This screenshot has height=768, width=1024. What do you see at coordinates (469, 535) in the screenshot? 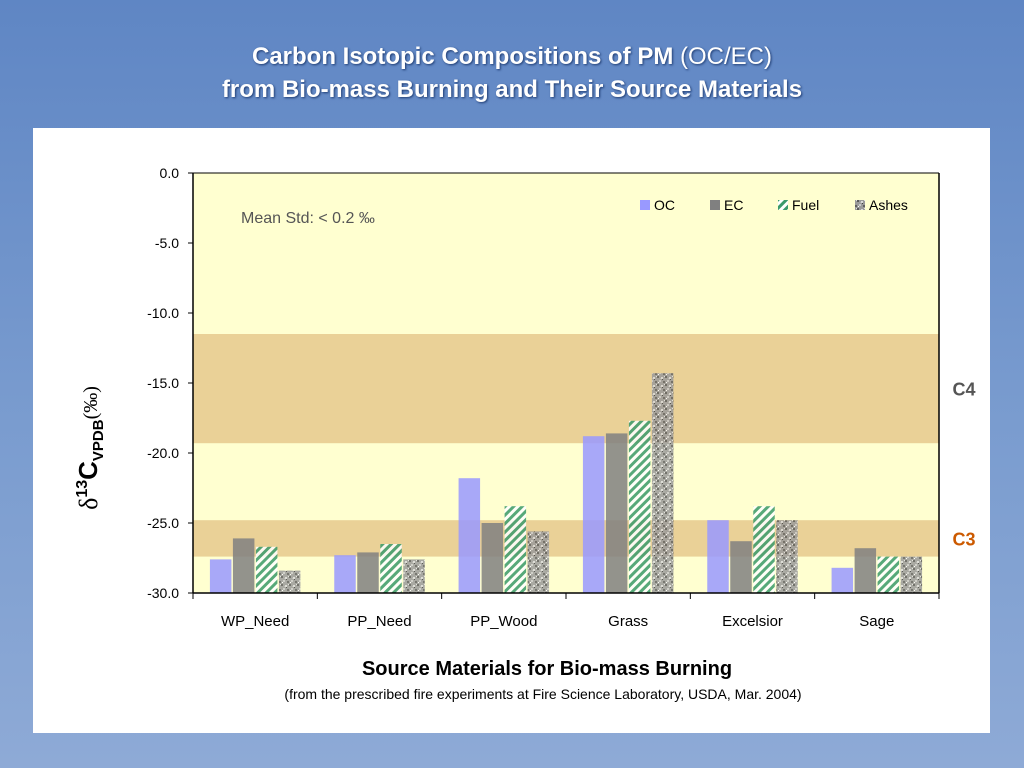
I see `bar-oc-pp_wood` at bounding box center [469, 535].